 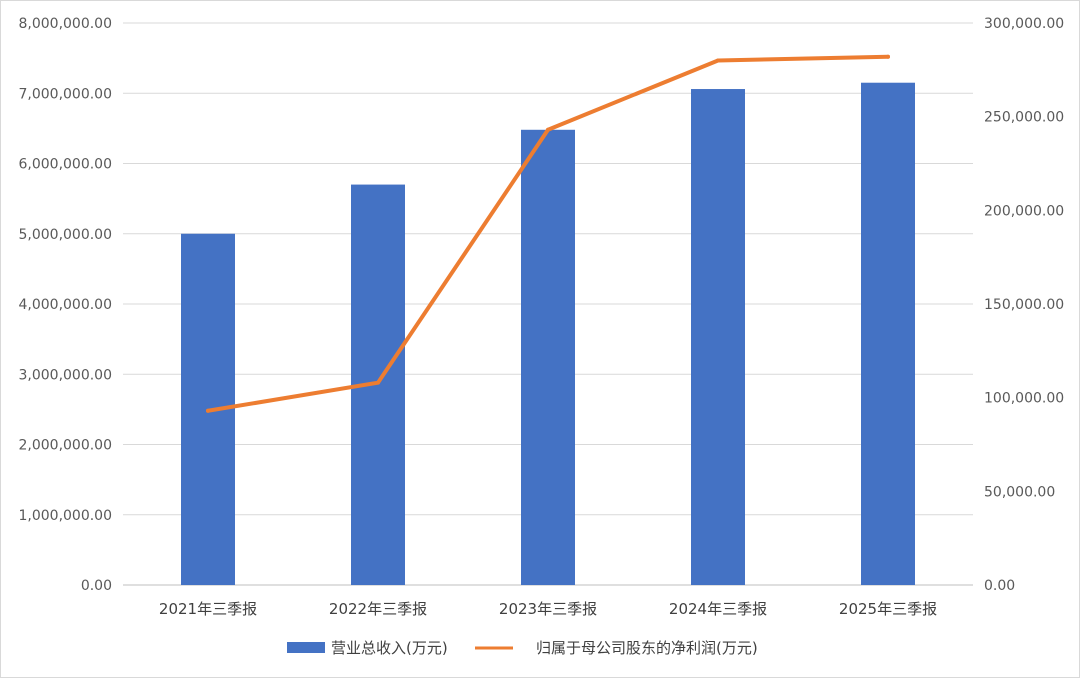 I want to click on left-tick-label: 0.00, so click(x=96, y=586).